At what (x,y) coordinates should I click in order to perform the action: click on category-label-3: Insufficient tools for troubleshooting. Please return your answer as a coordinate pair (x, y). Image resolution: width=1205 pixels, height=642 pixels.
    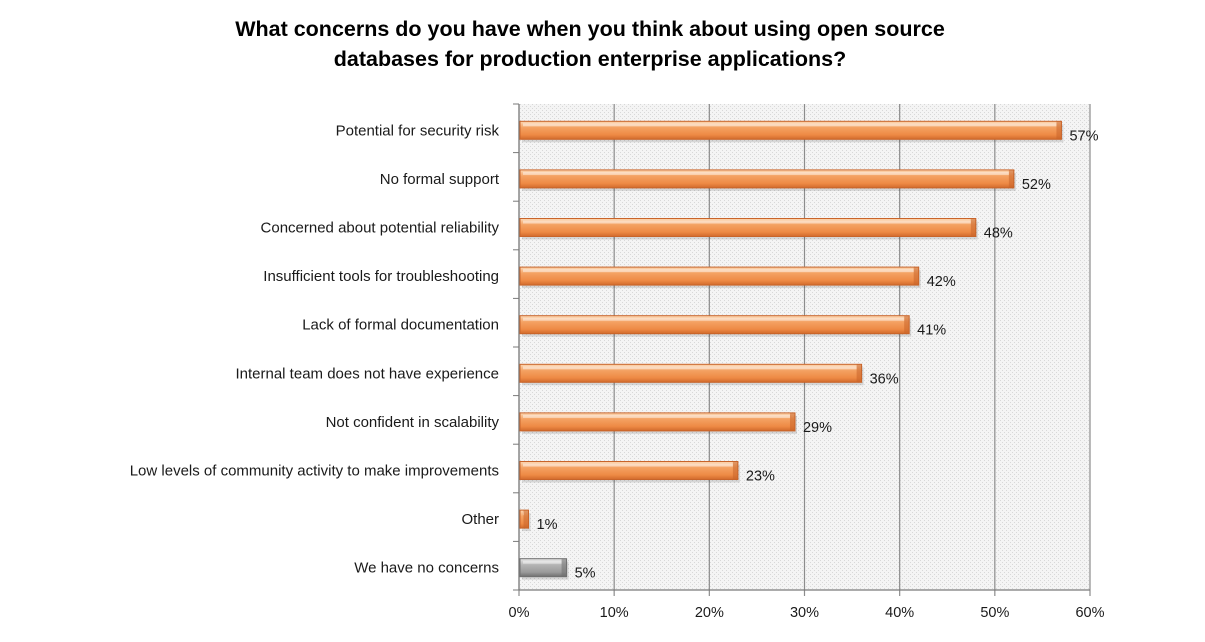
    Looking at the image, I should click on (381, 276).